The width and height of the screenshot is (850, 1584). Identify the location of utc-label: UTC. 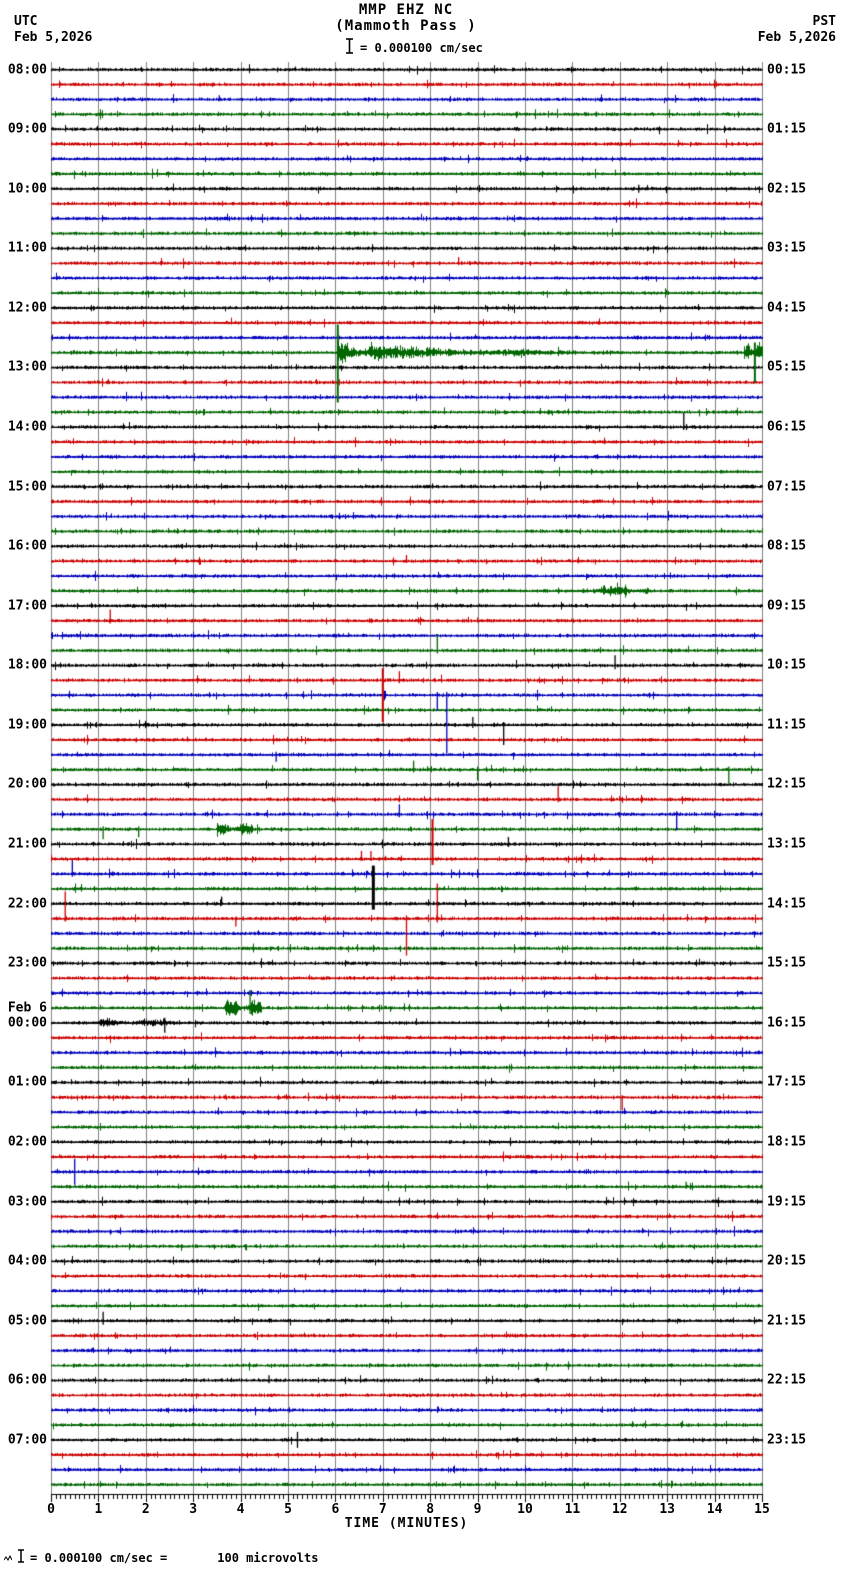
(26, 21).